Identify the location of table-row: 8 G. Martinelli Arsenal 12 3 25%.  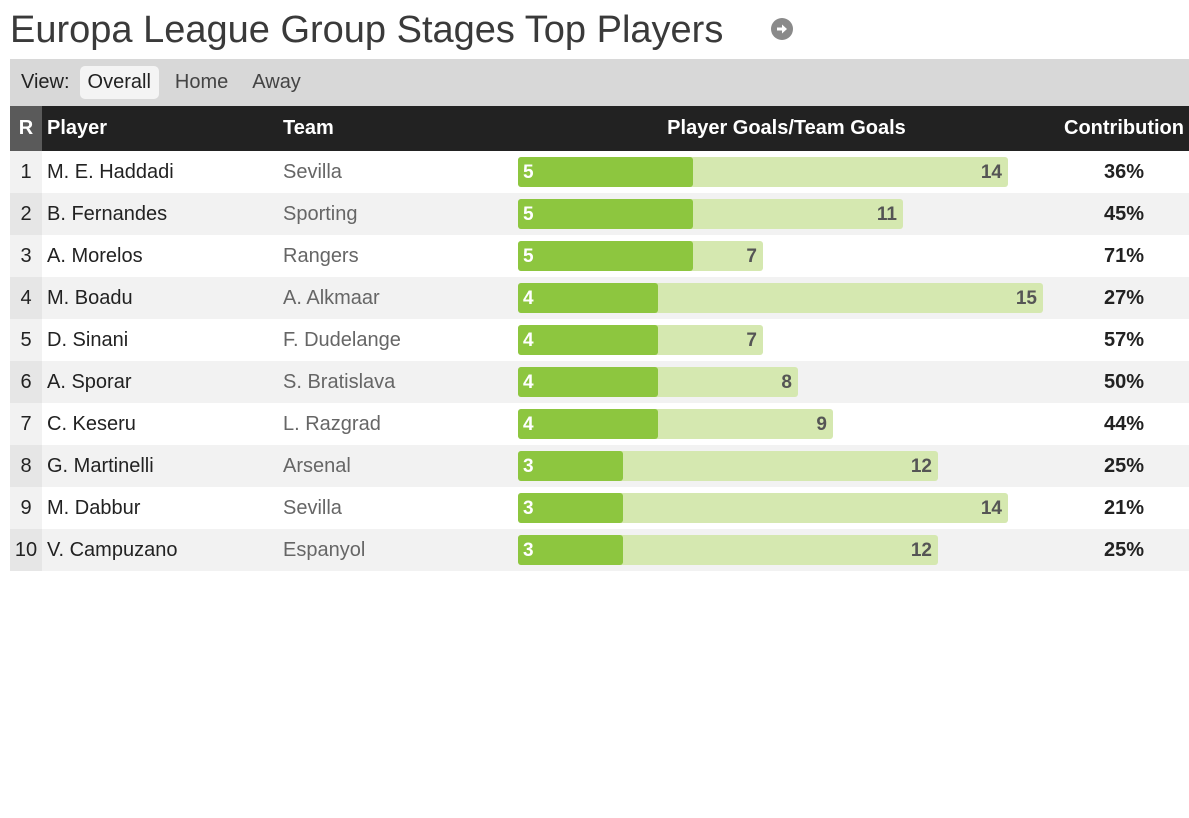
(599, 466).